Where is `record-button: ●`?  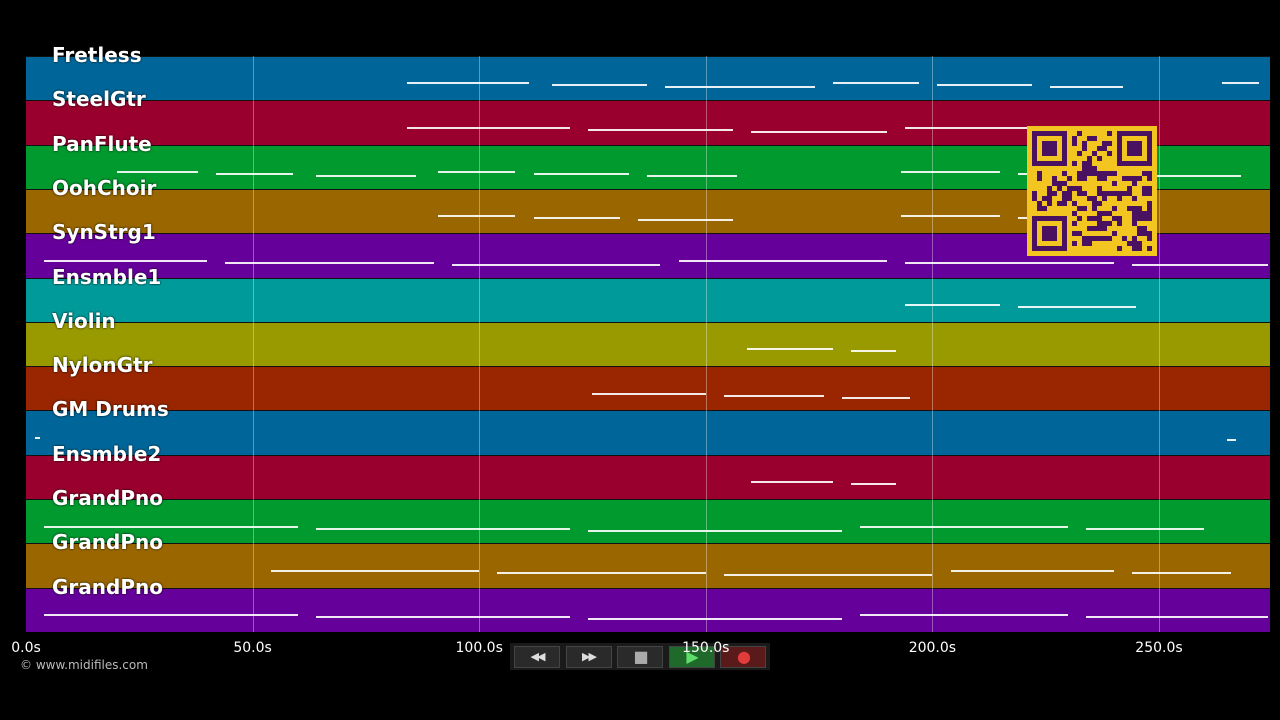
record-button: ● is located at coordinates (743, 656).